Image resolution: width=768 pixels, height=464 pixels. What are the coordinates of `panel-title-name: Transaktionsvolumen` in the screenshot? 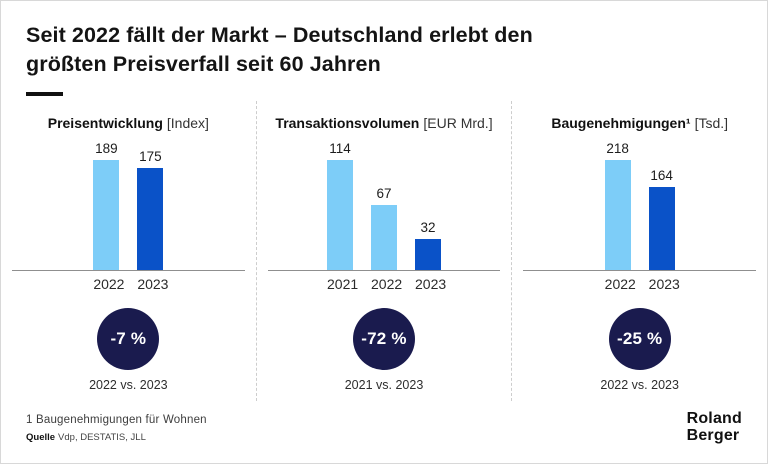 It's located at (347, 123).